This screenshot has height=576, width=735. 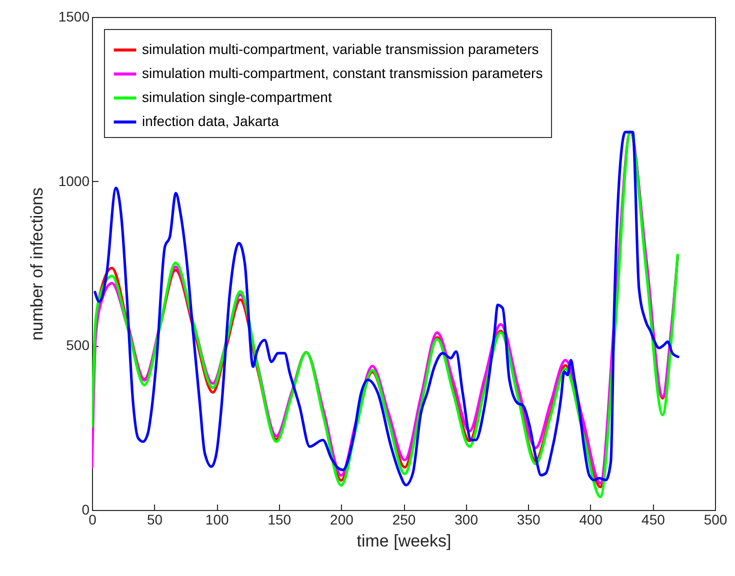 I want to click on x-tick-label: 500, so click(x=716, y=520).